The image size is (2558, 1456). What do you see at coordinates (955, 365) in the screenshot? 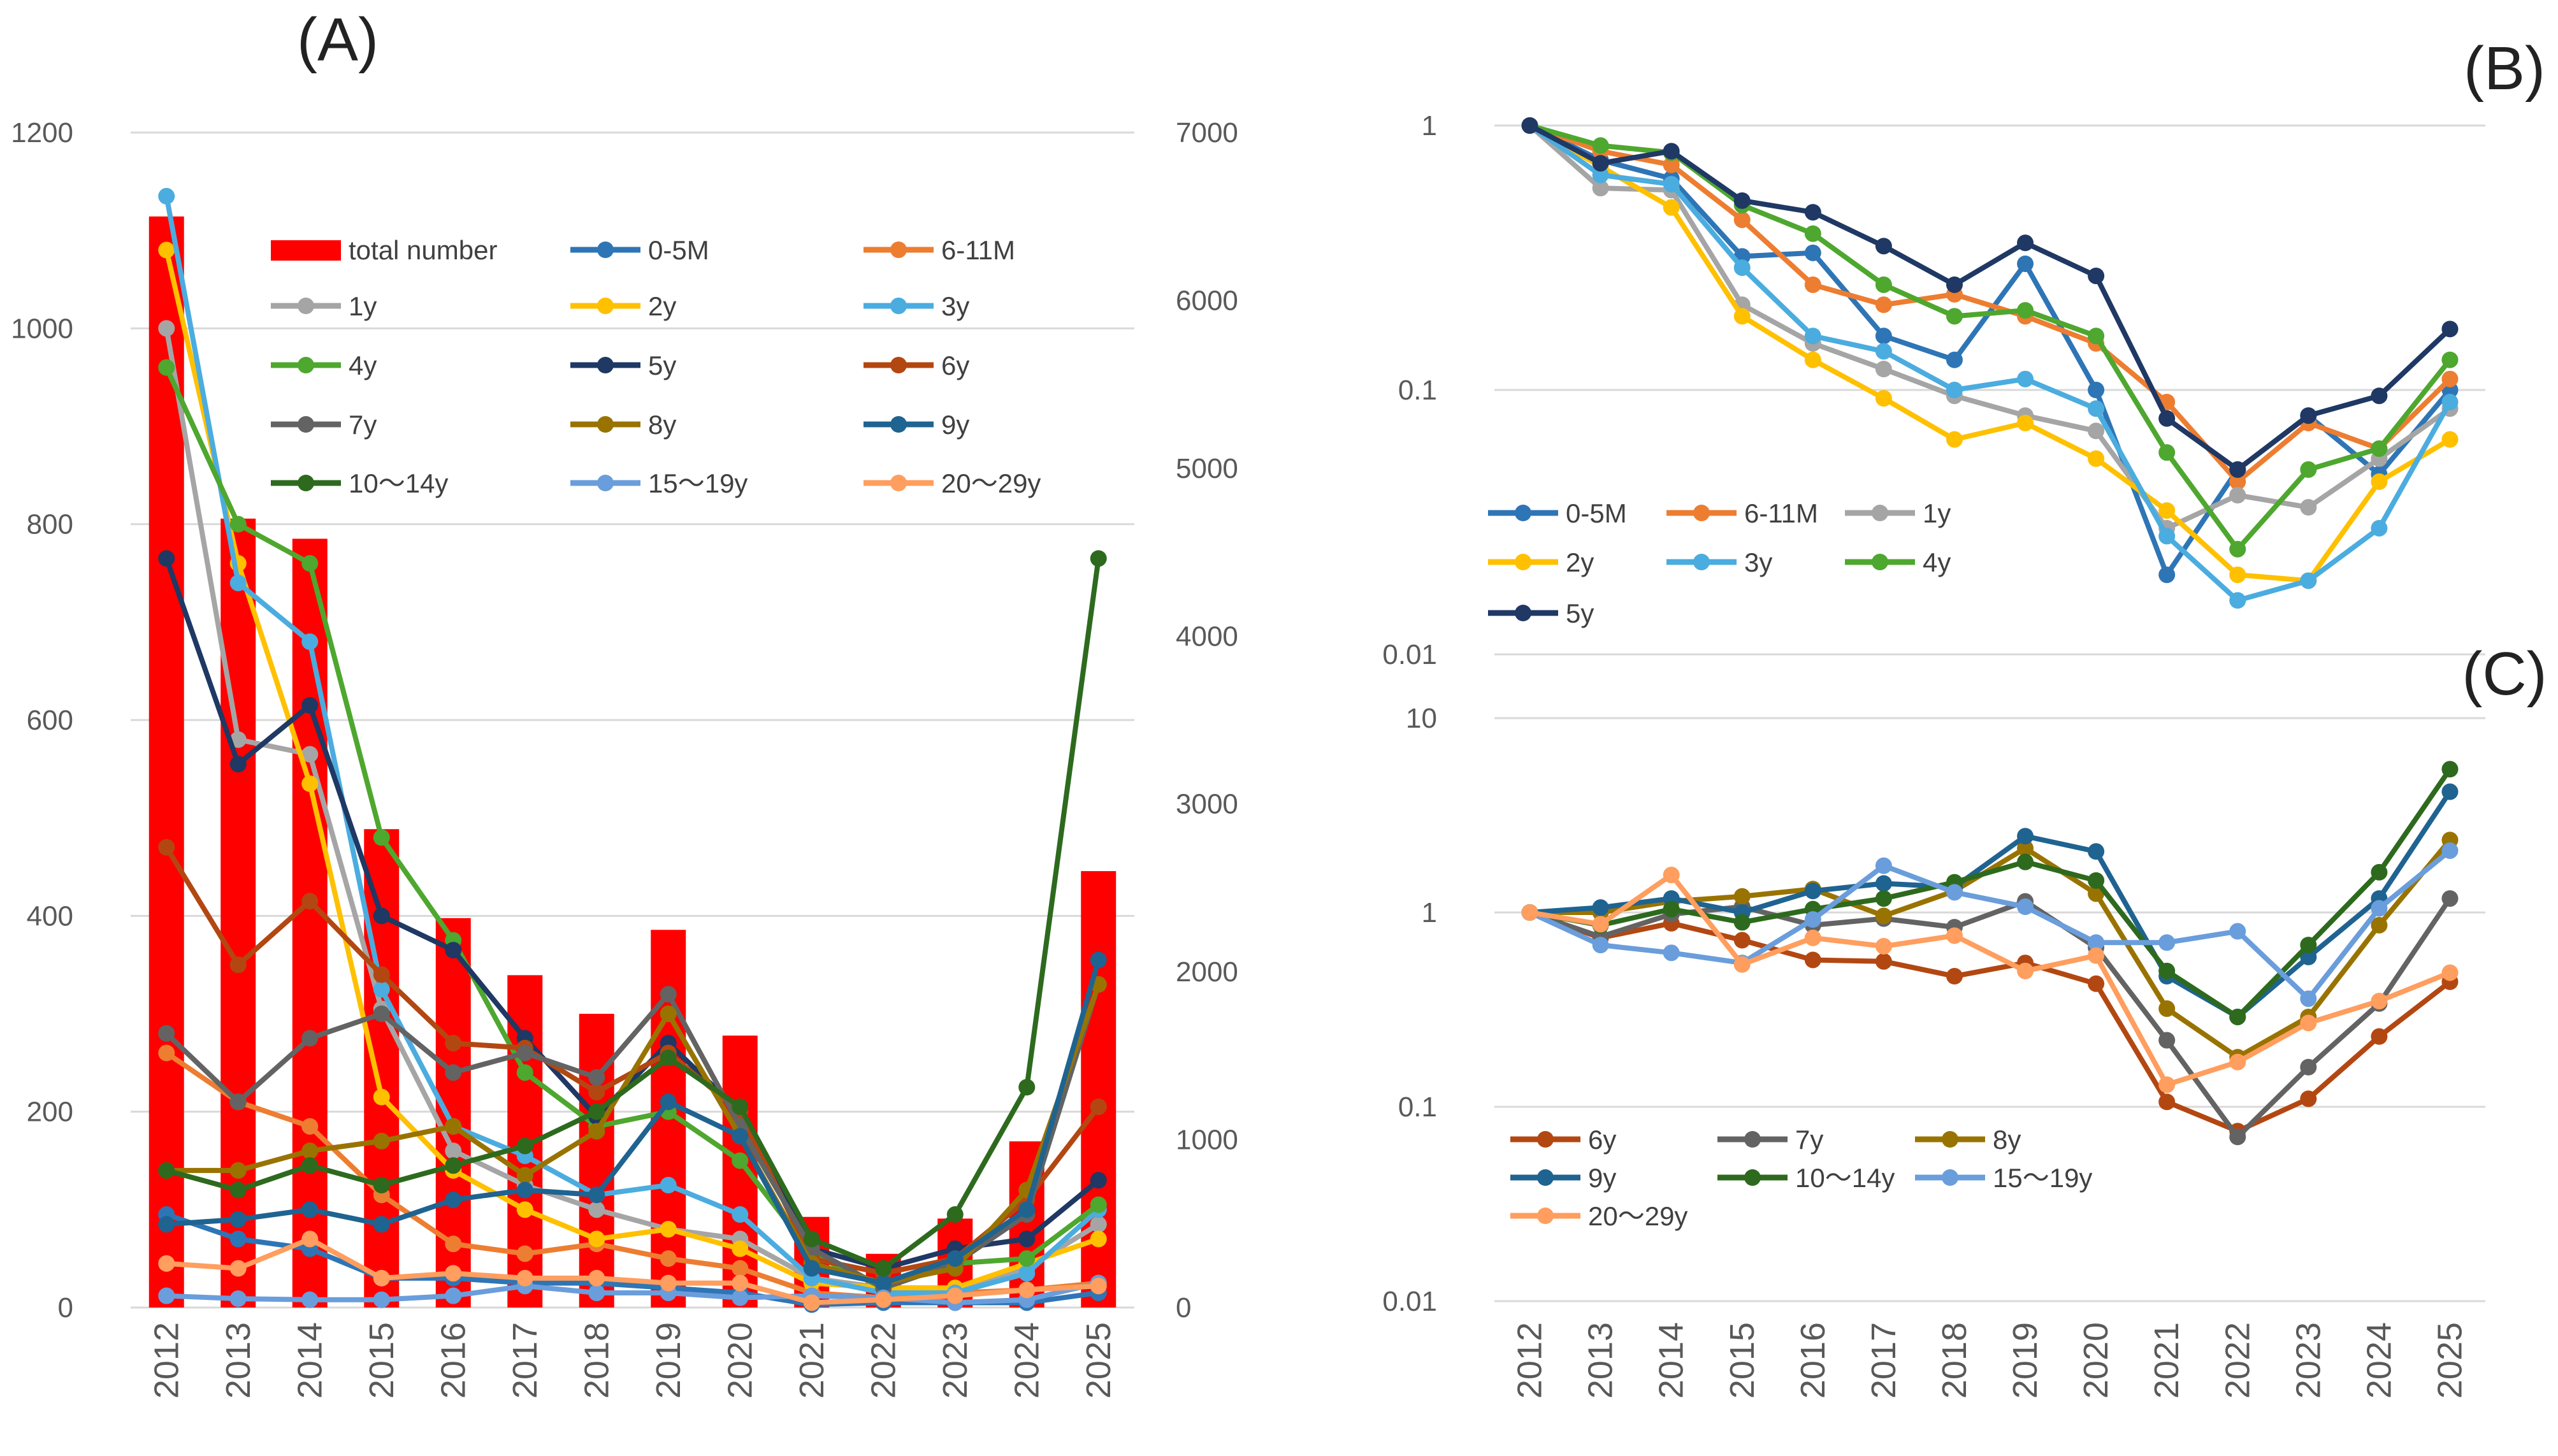
I see `a-legend-label-6y: 6y` at bounding box center [955, 365].